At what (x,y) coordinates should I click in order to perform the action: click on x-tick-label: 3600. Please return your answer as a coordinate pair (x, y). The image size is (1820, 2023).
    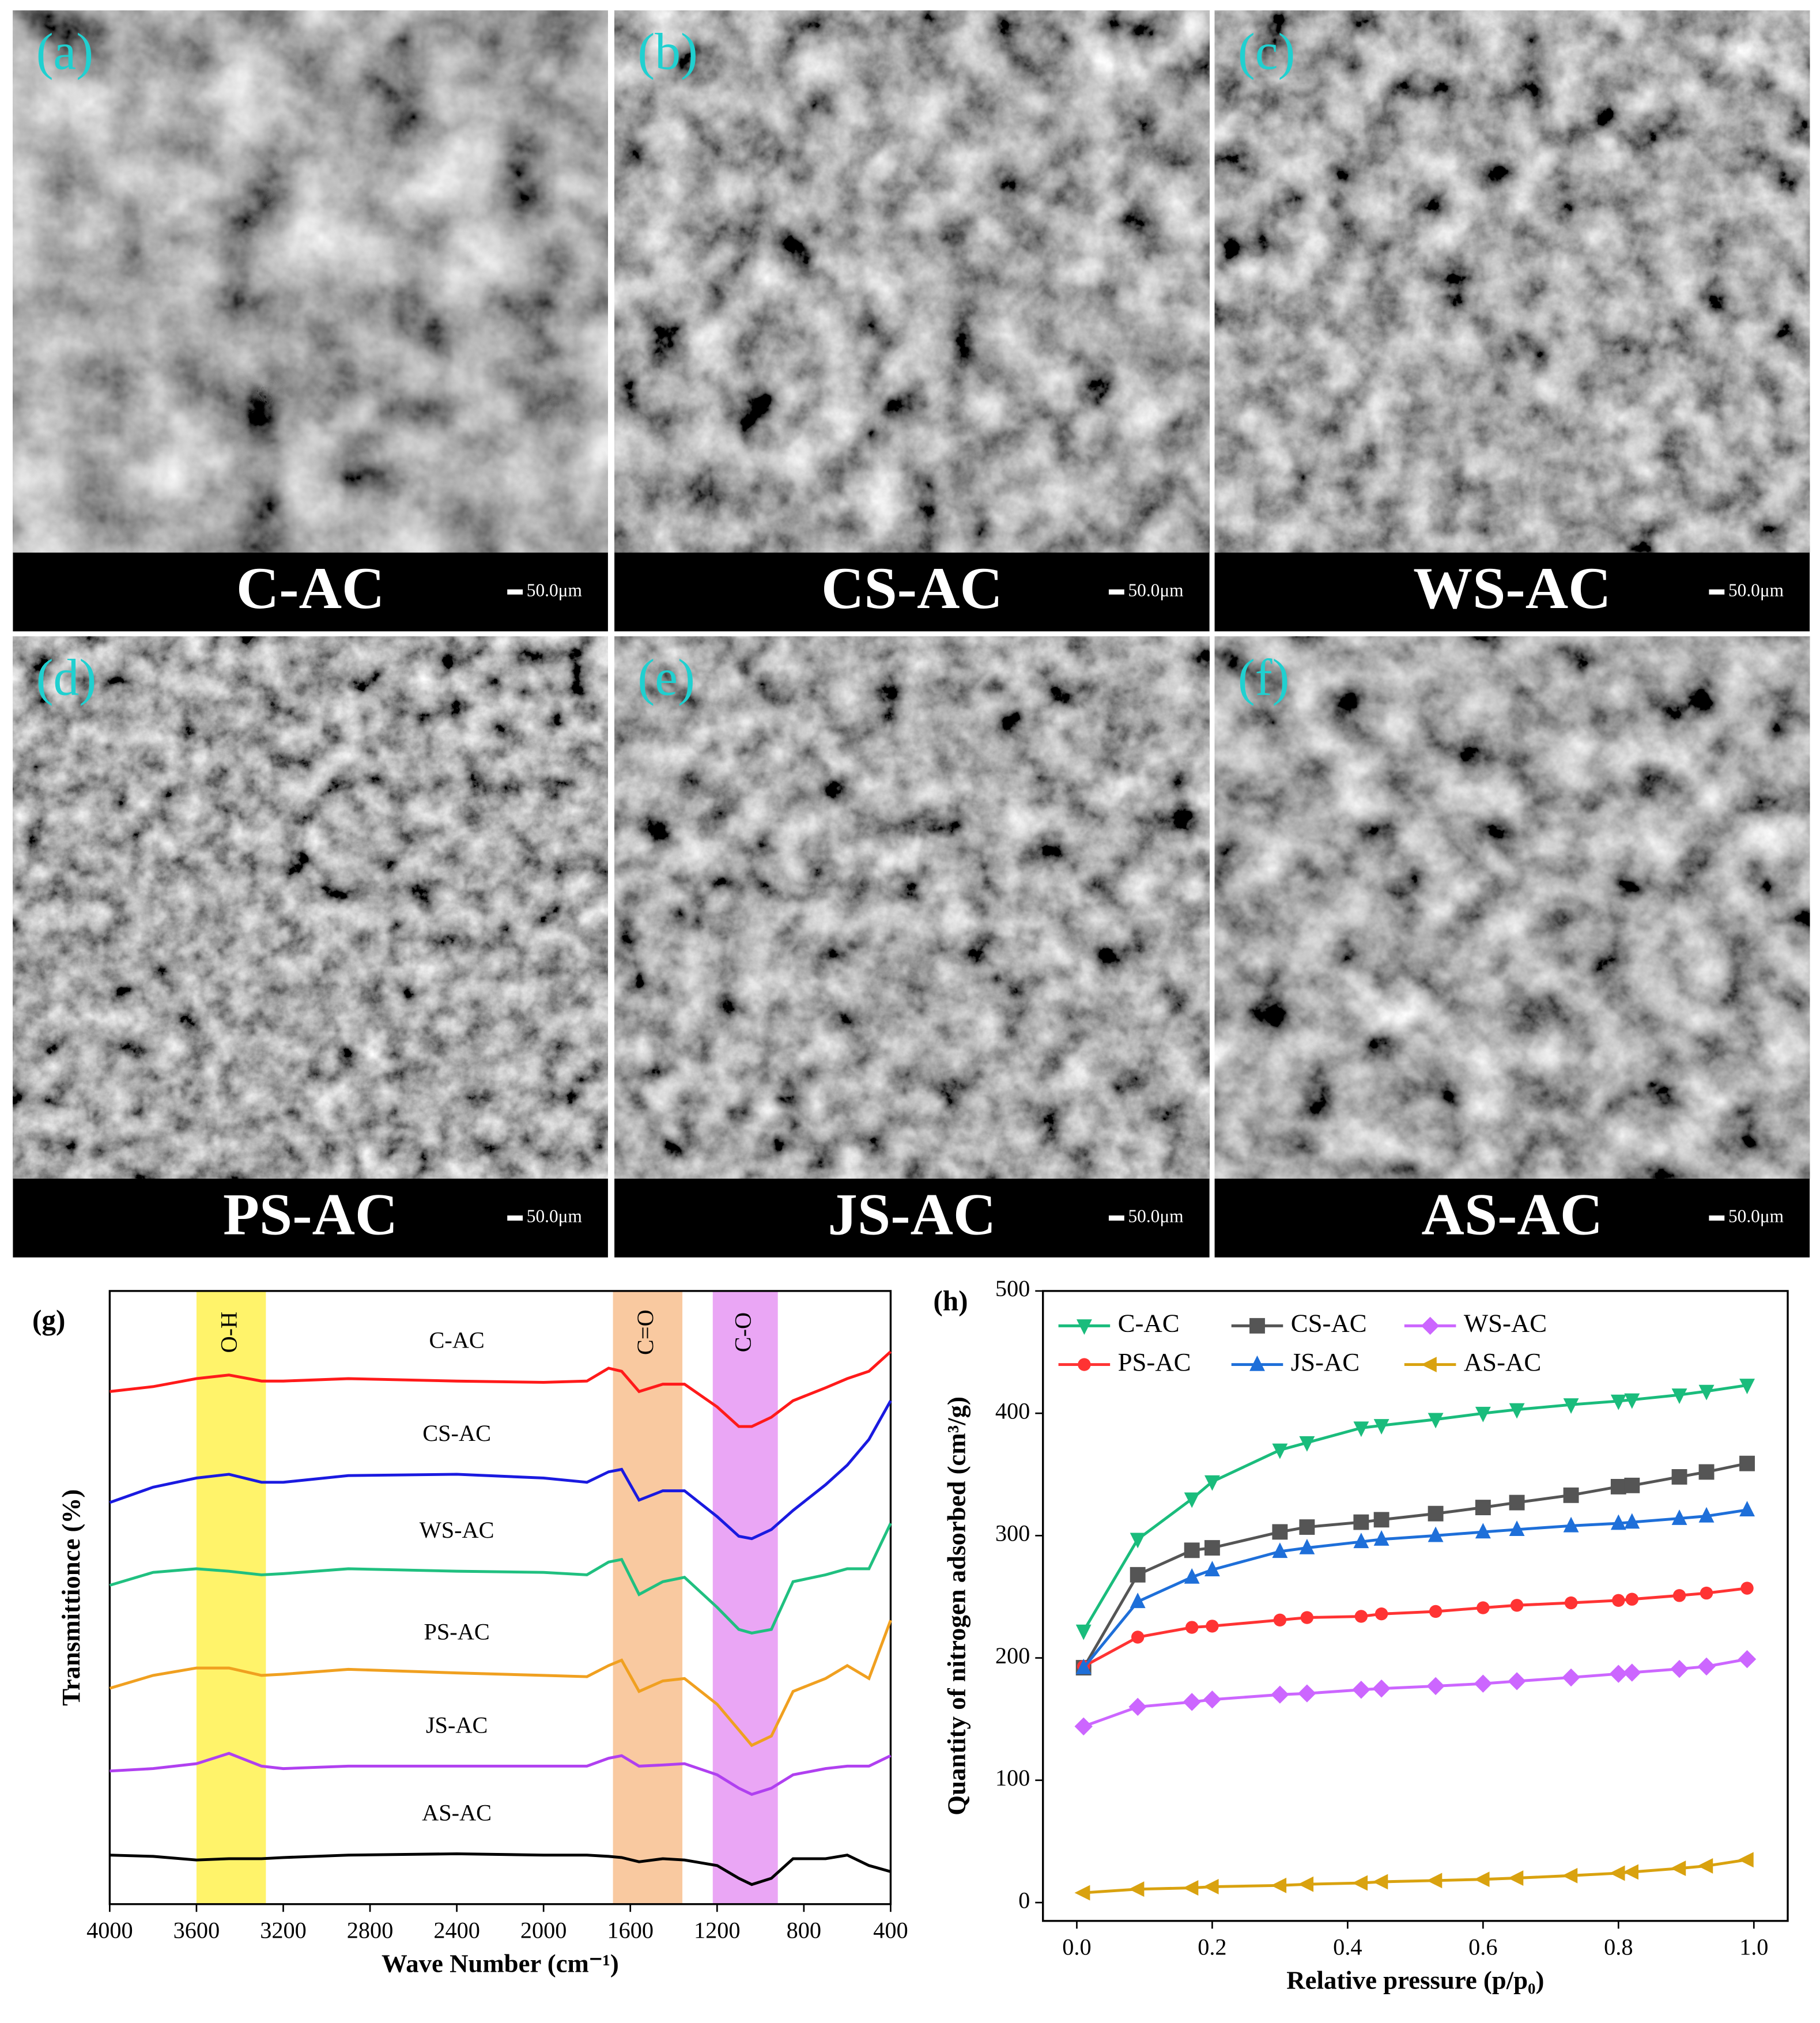
    Looking at the image, I should click on (196, 1930).